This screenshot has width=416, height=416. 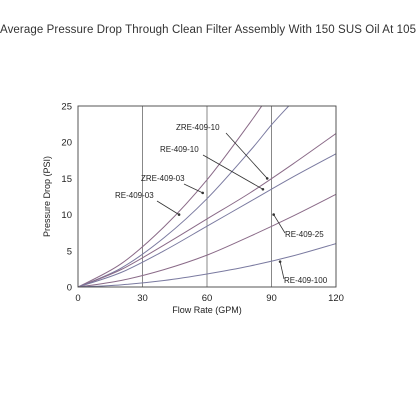 What do you see at coordinates (134, 195) in the screenshot?
I see `annotation-label-re-409-03: RE-409-03` at bounding box center [134, 195].